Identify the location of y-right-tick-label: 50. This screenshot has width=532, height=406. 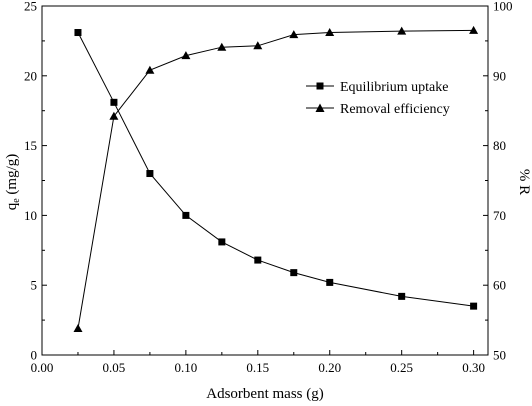
(499, 355).